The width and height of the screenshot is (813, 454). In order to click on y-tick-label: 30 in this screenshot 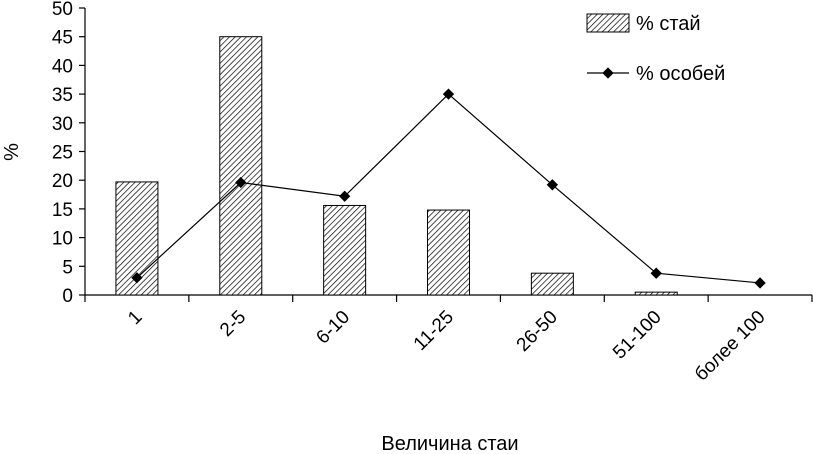, I will do `click(62, 124)`.